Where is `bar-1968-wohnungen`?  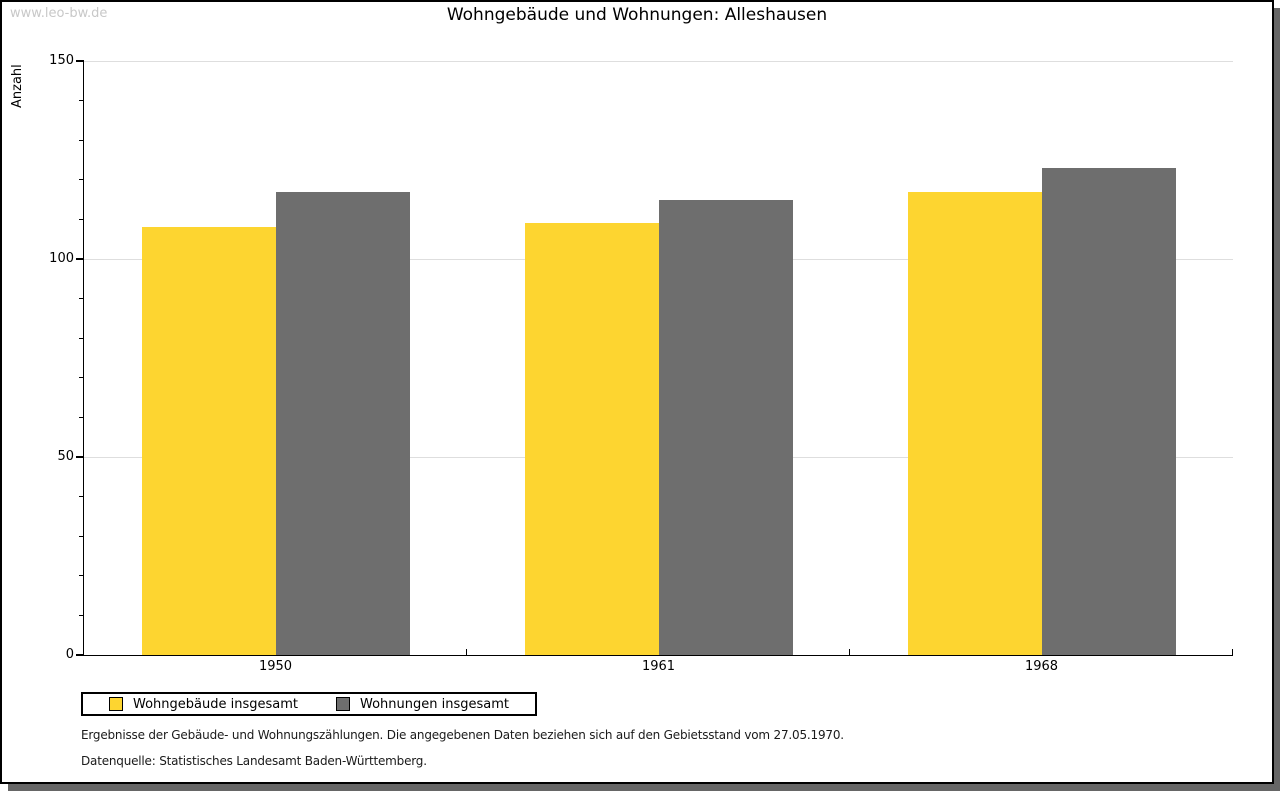 bar-1968-wohnungen is located at coordinates (1108, 411).